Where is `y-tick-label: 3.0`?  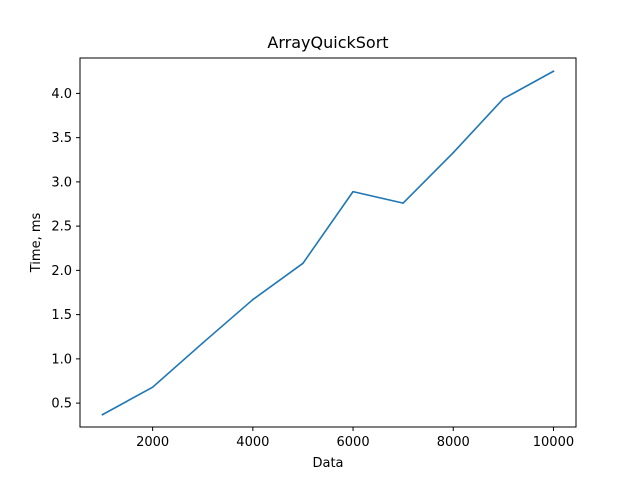
y-tick-label: 3.0 is located at coordinates (61, 182).